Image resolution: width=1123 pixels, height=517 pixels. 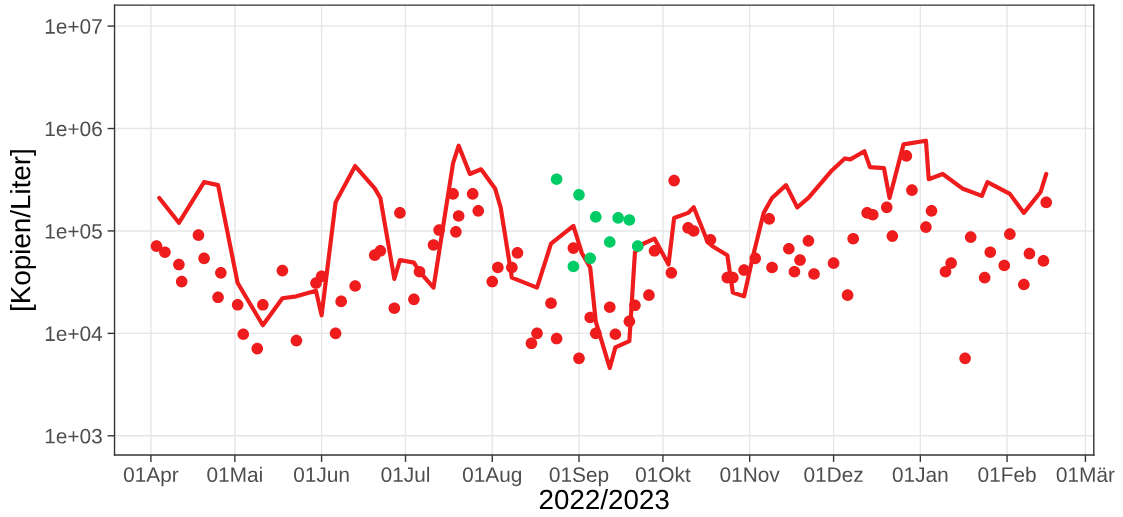 I want to click on x-tick-label: 01Mai, so click(x=234, y=474).